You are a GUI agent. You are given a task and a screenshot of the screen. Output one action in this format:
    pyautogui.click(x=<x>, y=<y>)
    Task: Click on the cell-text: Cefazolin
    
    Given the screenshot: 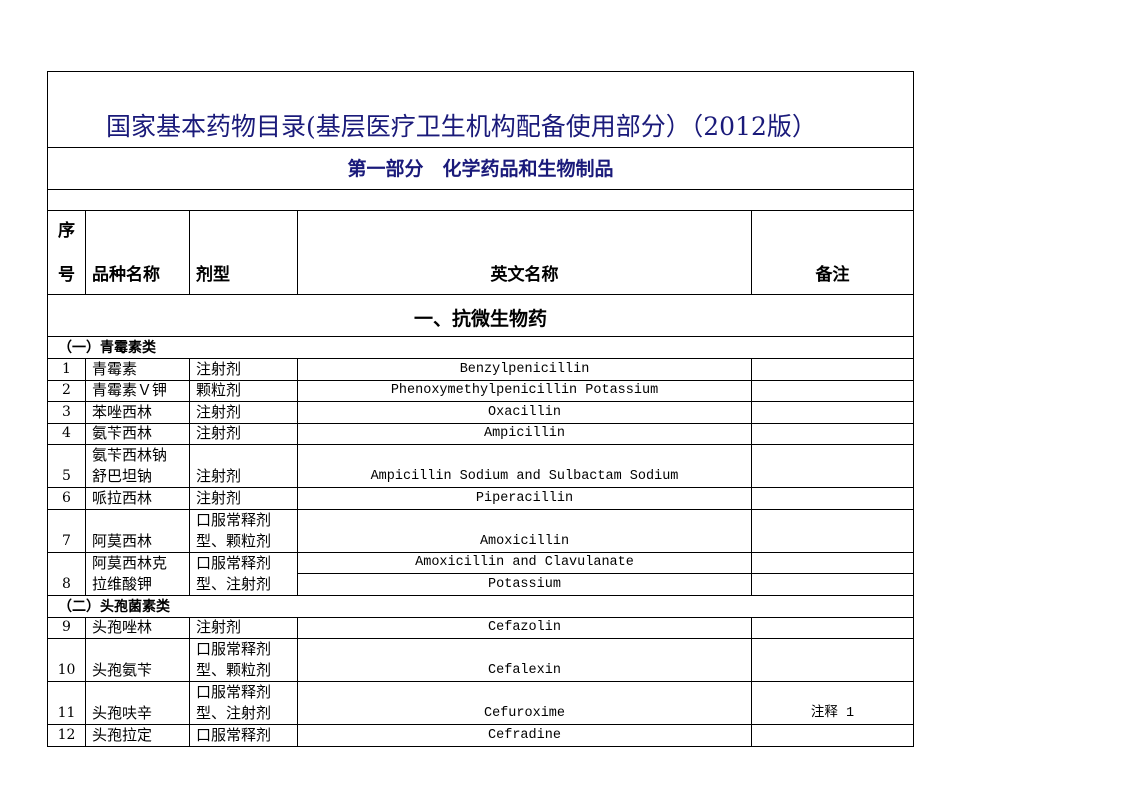 What is the action you would take?
    pyautogui.click(x=524, y=627)
    